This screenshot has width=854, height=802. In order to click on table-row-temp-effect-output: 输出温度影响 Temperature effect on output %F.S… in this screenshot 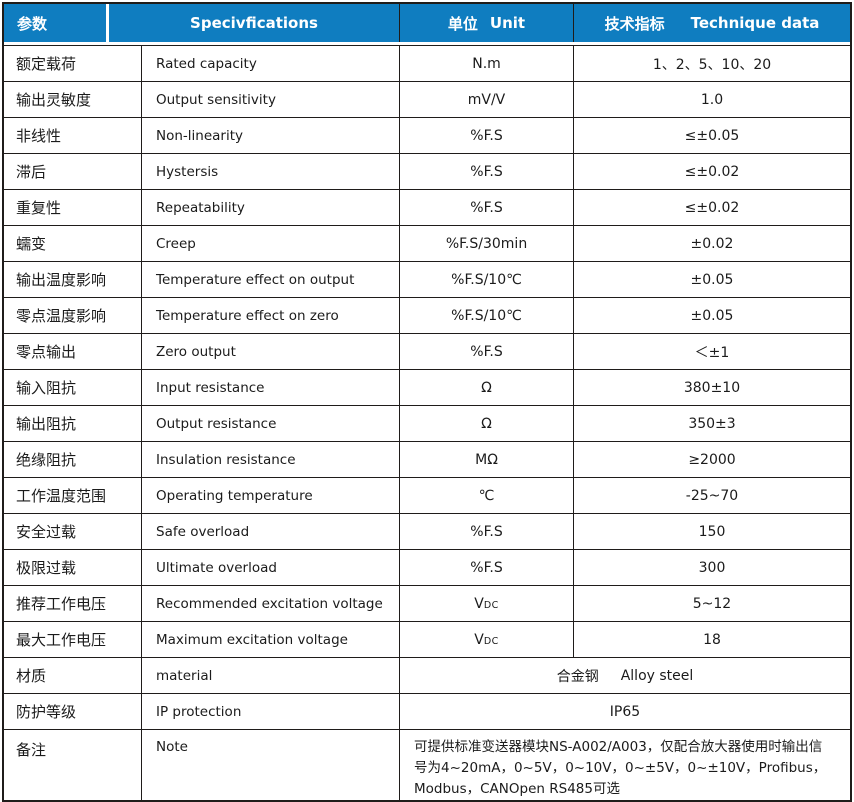, I will do `click(427, 279)`.